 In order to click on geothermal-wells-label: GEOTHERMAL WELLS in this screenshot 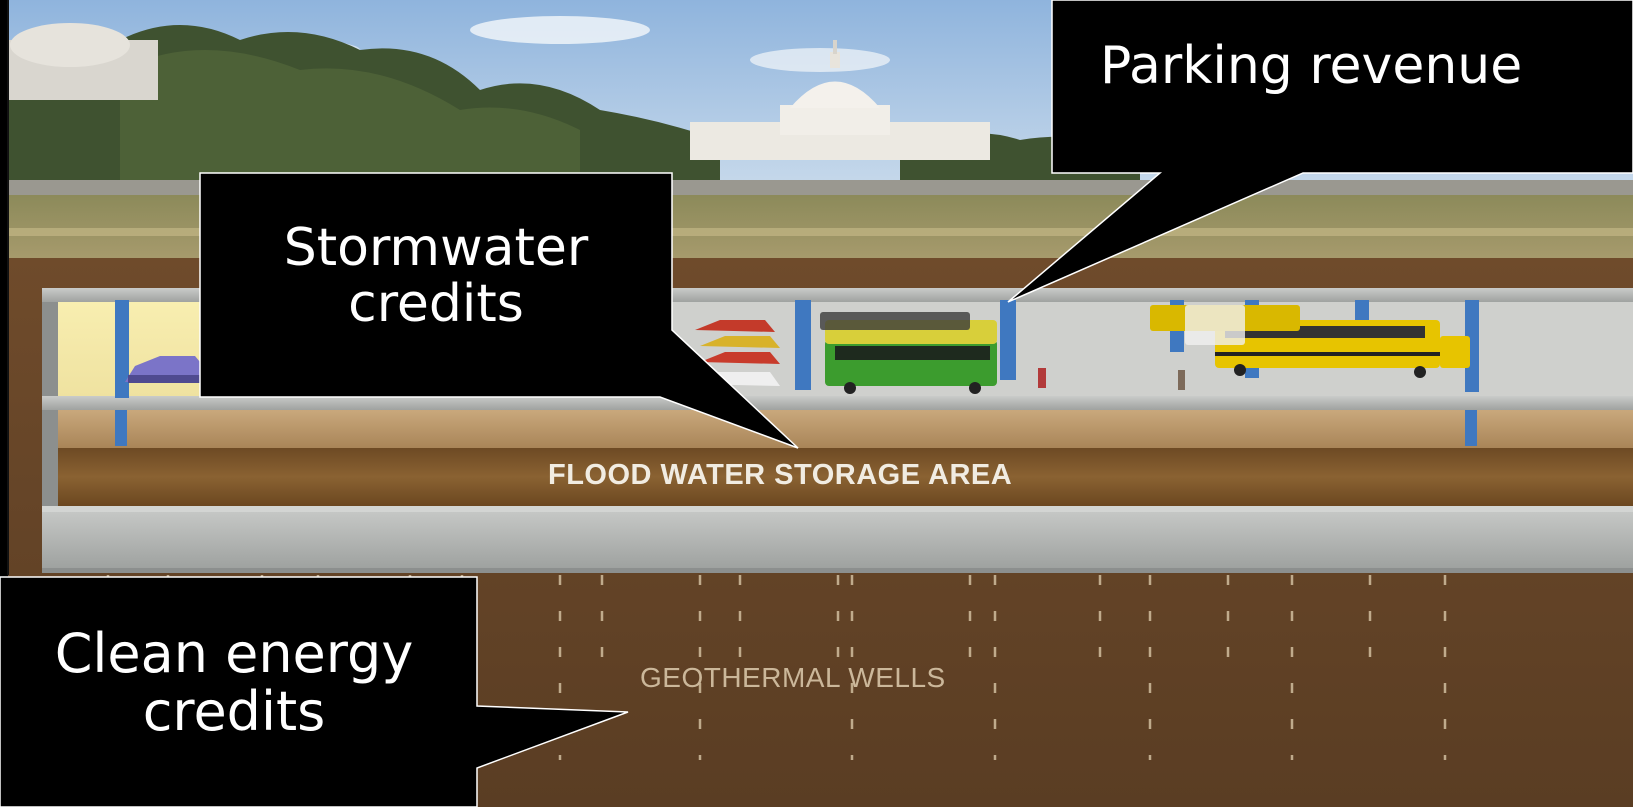, I will do `click(793, 677)`.